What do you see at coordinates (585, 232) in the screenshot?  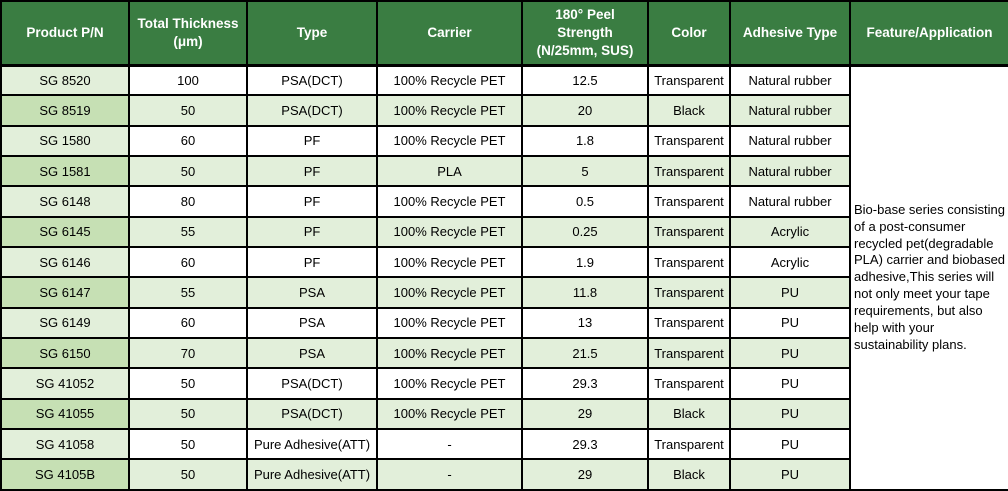 I see `cell-peel: 0.25` at bounding box center [585, 232].